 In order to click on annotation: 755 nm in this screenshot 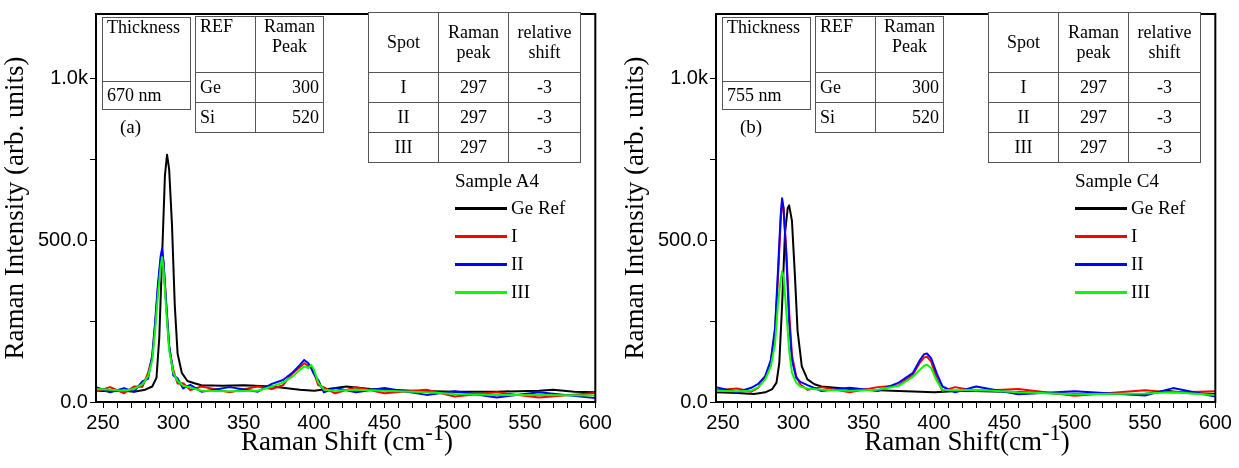, I will do `click(766, 95)`.